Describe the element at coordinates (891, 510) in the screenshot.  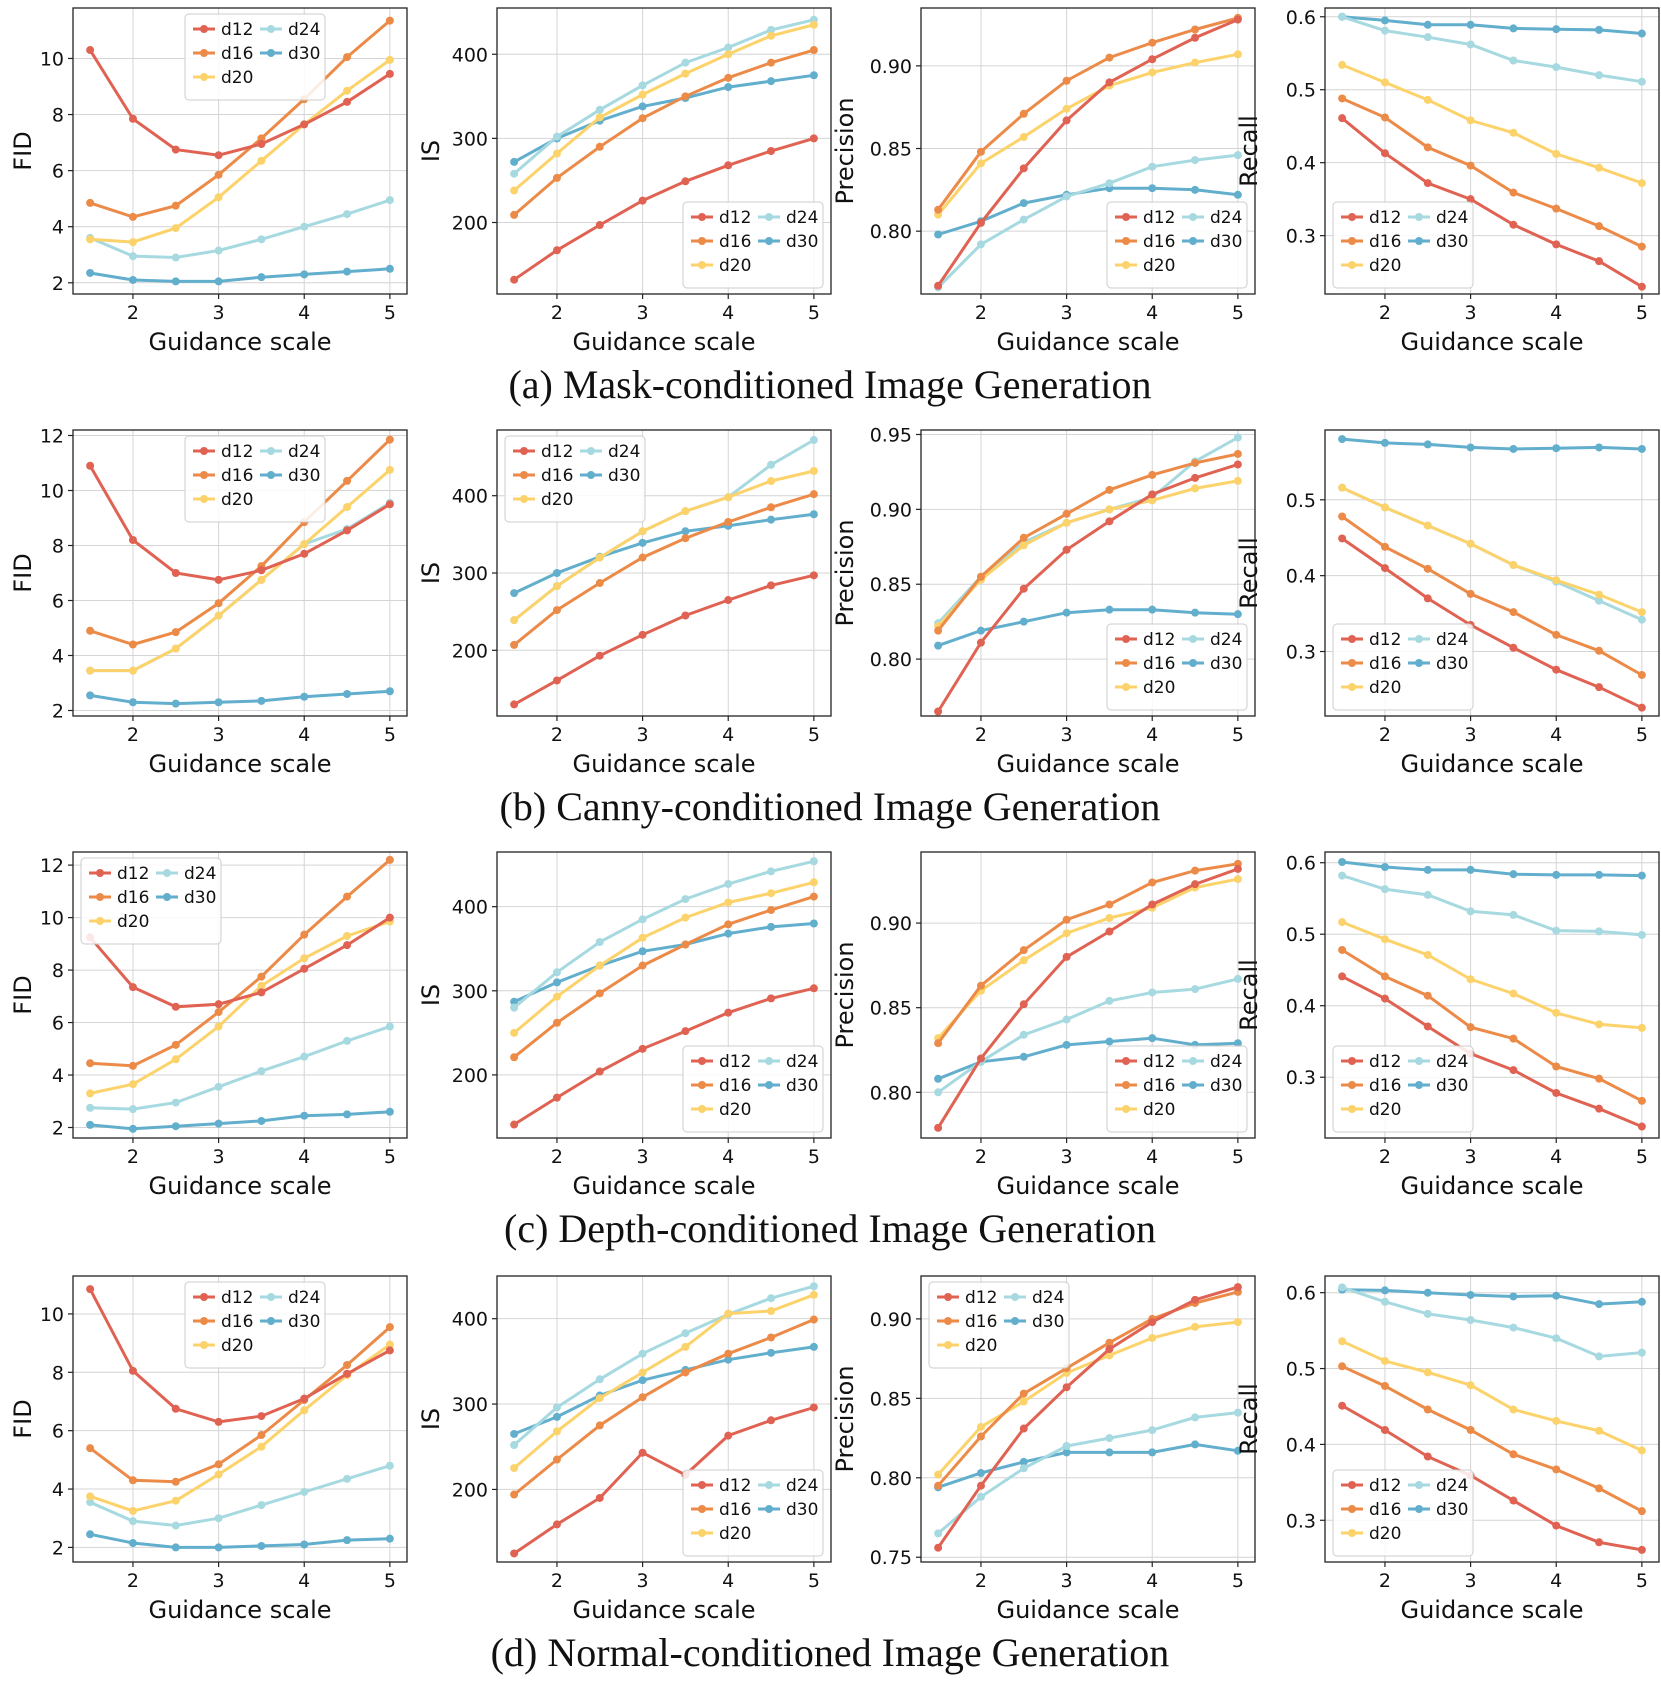
I see `y-tick-label: 0.90` at that location.